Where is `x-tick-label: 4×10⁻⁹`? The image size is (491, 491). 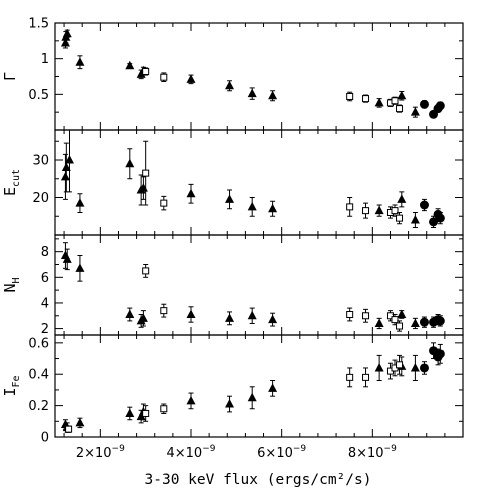 x-tick-label: 4×10⁻⁹ is located at coordinates (191, 452).